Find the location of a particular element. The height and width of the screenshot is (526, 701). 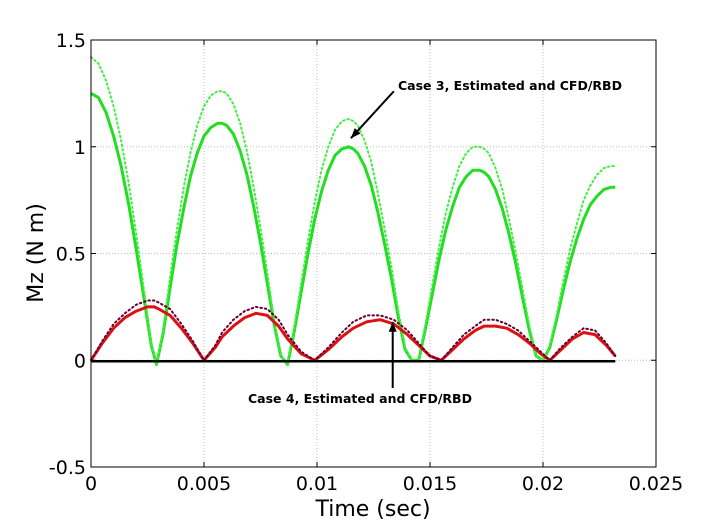

y-tick-label: 0 is located at coordinates (80, 361).